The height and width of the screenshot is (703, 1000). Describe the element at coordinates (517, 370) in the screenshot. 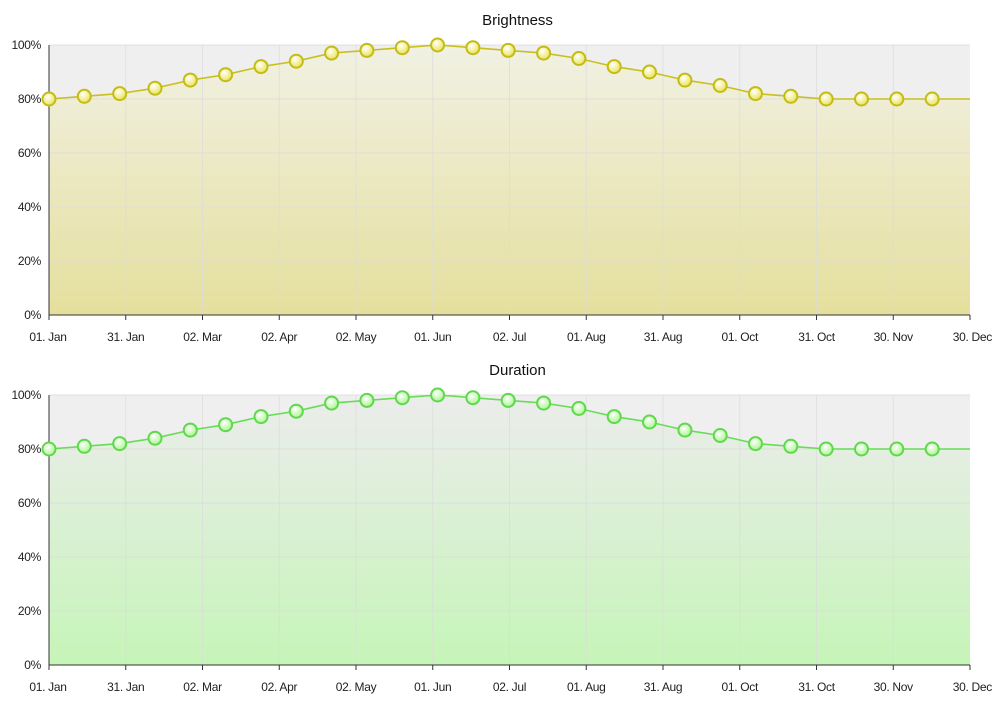

I see `chart-title: Duration` at that location.